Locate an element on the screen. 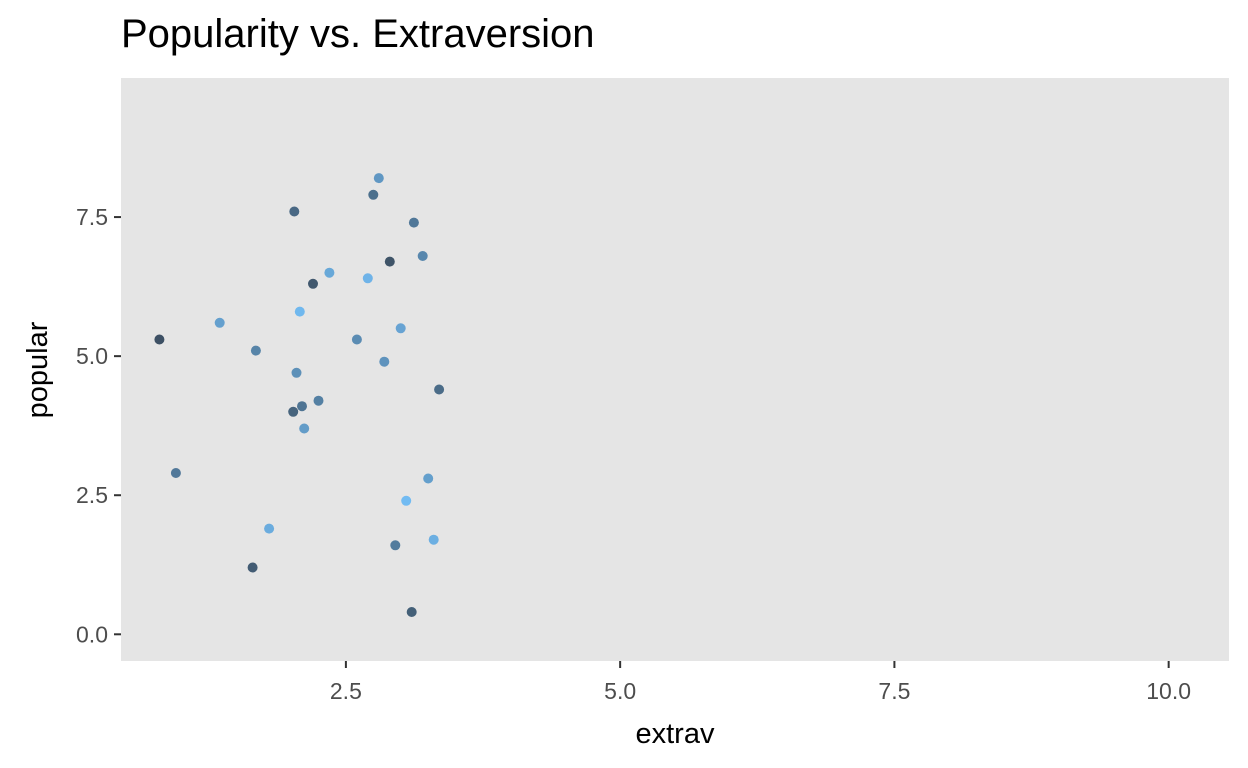  x-axis: 2.5 5.0 7.5 10.0 is located at coordinates (760, 682).